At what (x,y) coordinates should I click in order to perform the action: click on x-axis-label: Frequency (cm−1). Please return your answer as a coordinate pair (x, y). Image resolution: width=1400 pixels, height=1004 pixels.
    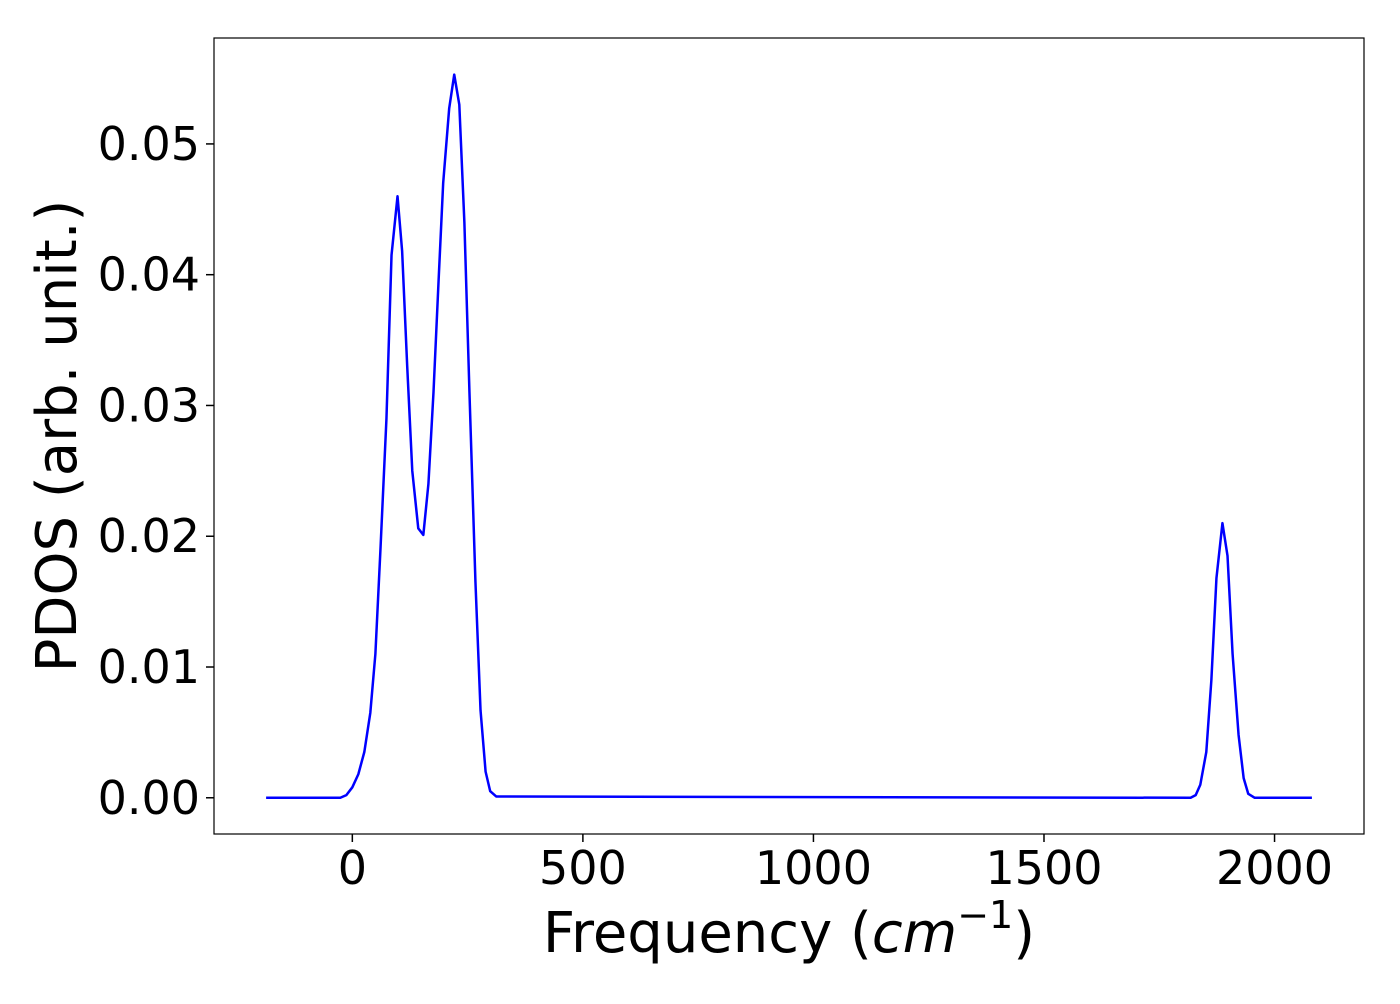
    Looking at the image, I should click on (789, 929).